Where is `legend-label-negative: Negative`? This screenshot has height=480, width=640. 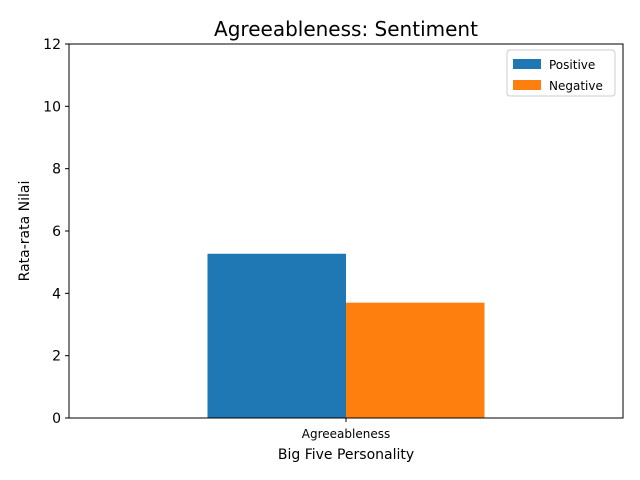
legend-label-negative: Negative is located at coordinates (576, 86).